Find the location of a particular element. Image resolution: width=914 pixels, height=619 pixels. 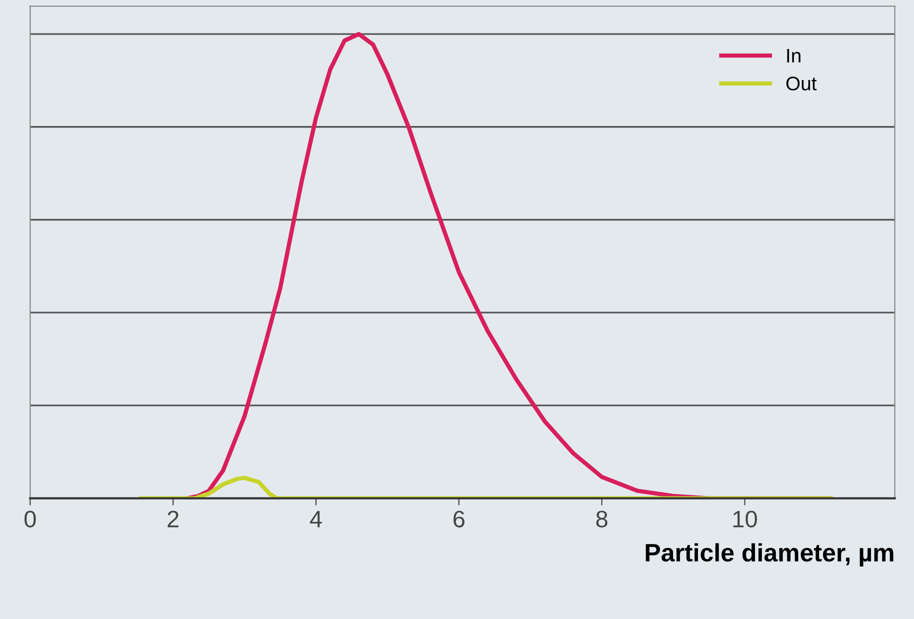

x-tick-label: 10 is located at coordinates (745, 519).